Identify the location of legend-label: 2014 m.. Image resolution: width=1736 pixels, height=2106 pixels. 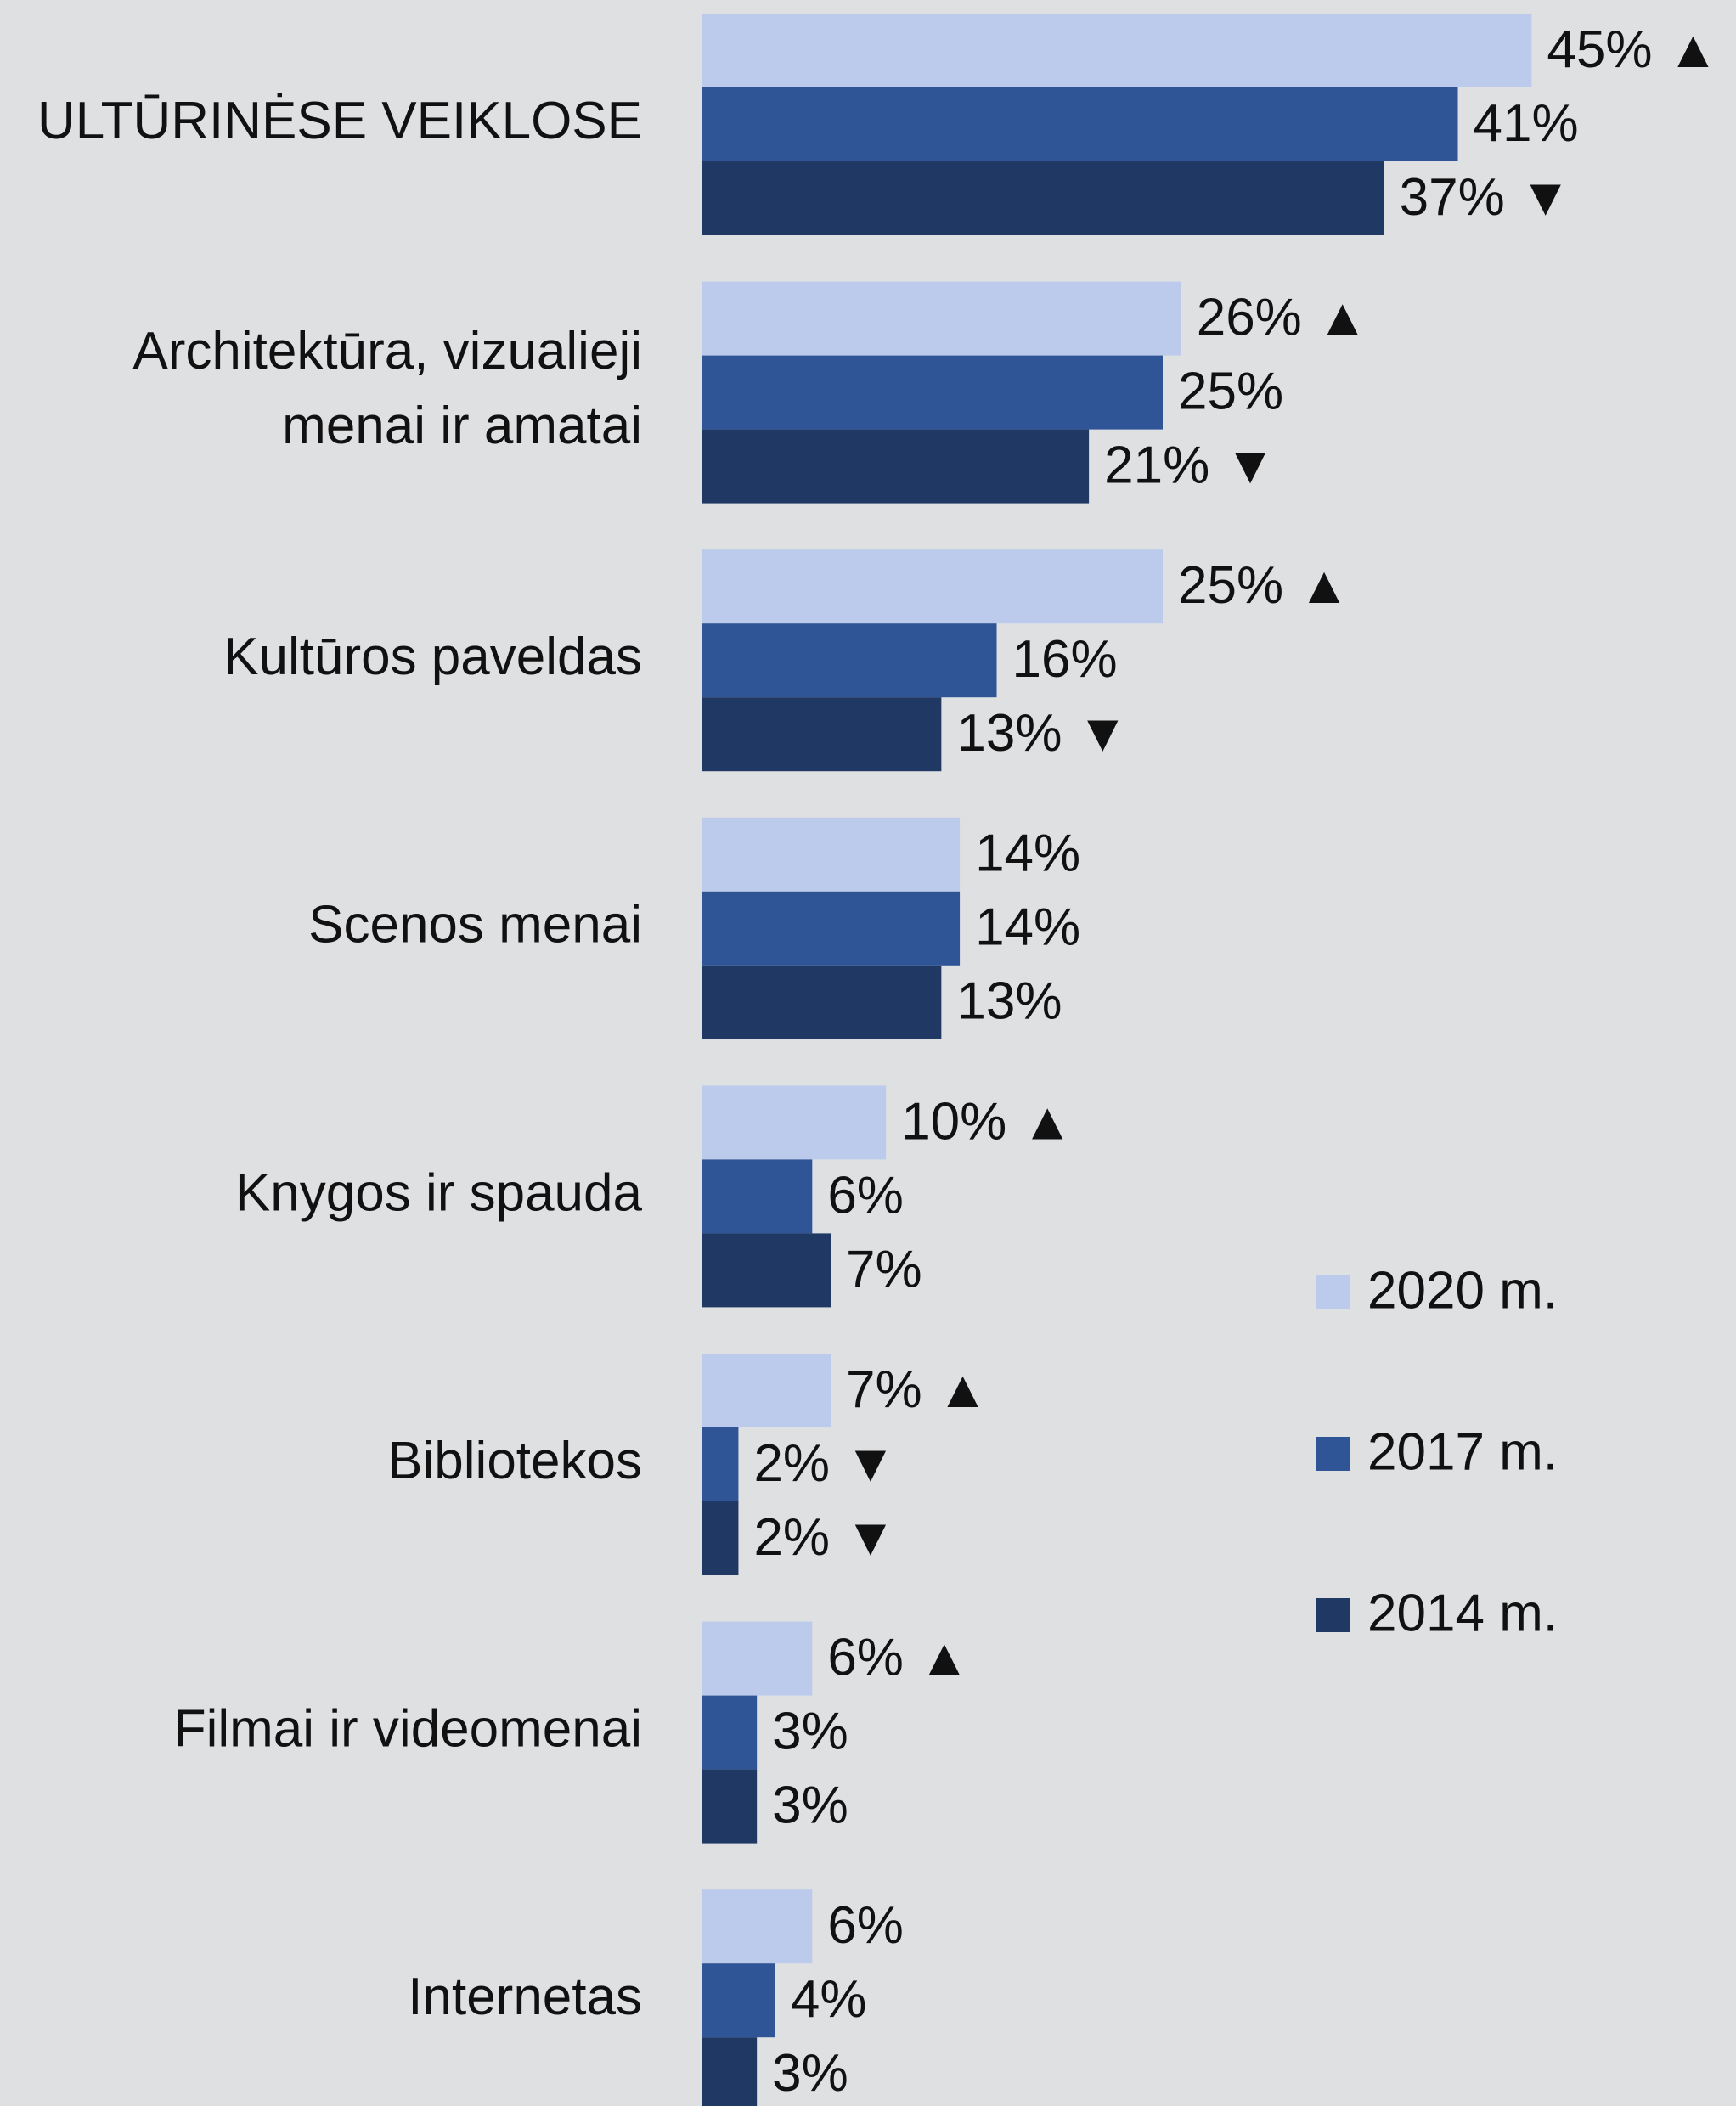
(1462, 1613).